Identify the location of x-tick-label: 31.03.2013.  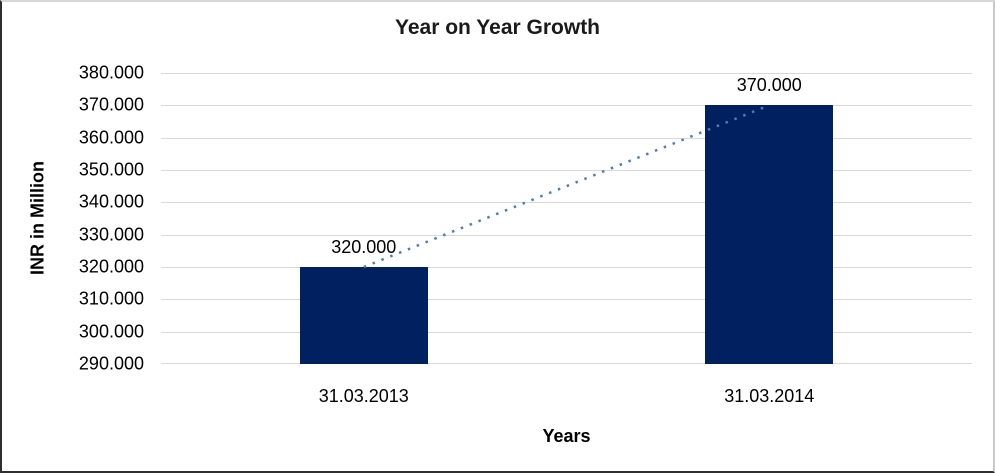
(363, 396).